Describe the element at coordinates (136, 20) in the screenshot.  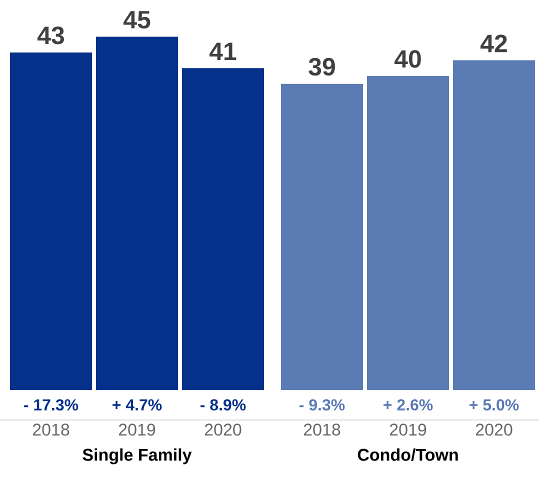
I see `data-label: 45` at that location.